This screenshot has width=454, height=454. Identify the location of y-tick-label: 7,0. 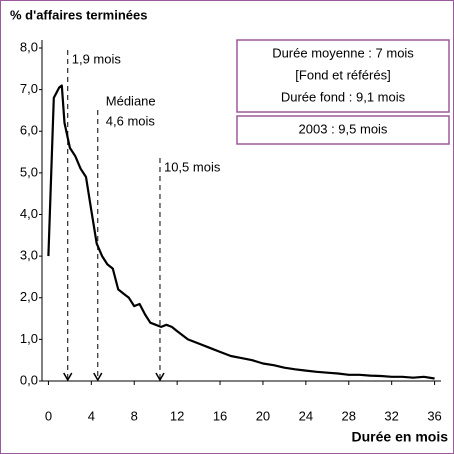
(29, 88).